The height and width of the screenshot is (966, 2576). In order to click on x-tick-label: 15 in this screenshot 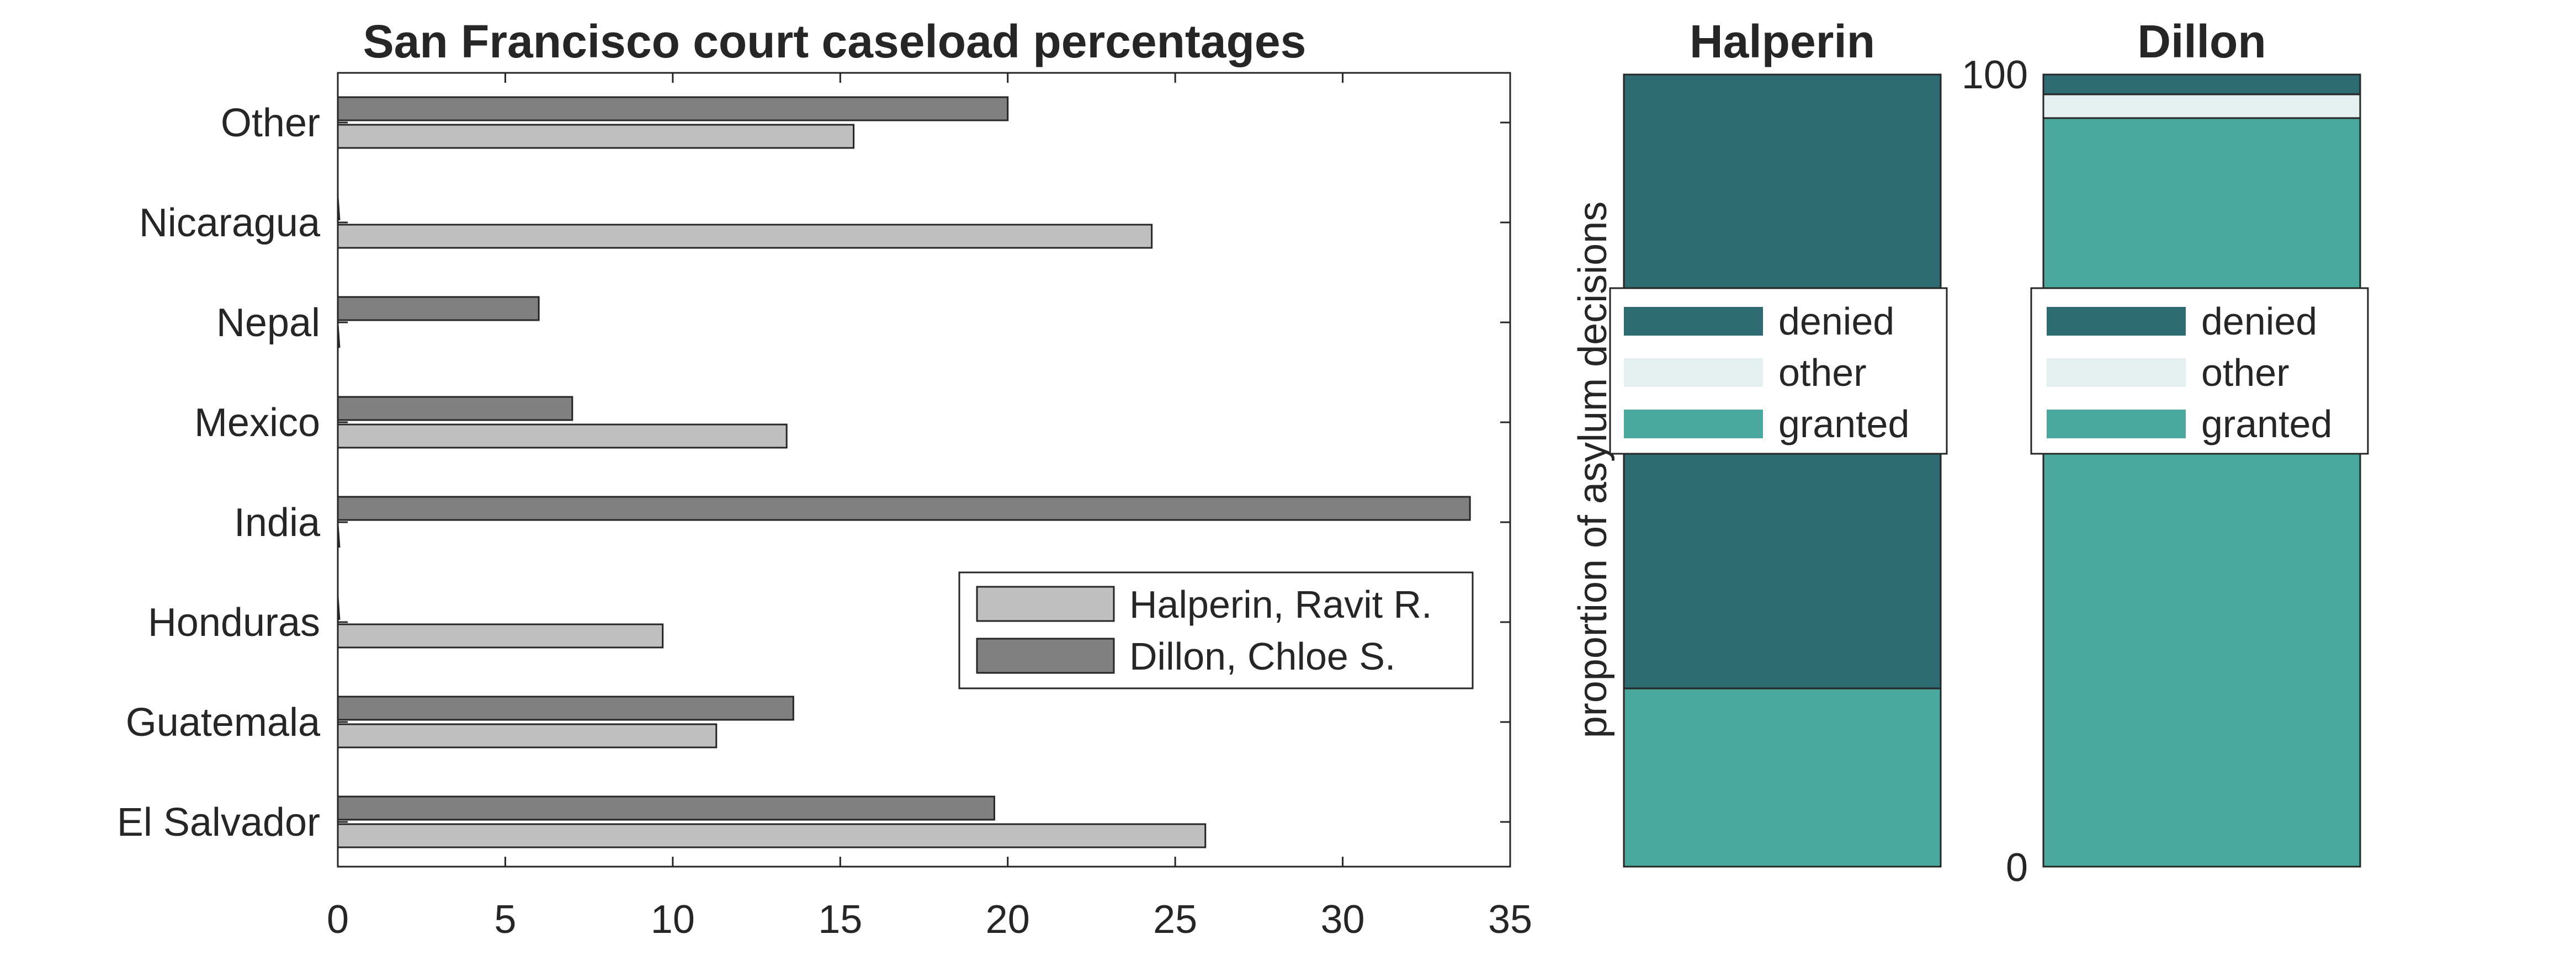, I will do `click(840, 920)`.